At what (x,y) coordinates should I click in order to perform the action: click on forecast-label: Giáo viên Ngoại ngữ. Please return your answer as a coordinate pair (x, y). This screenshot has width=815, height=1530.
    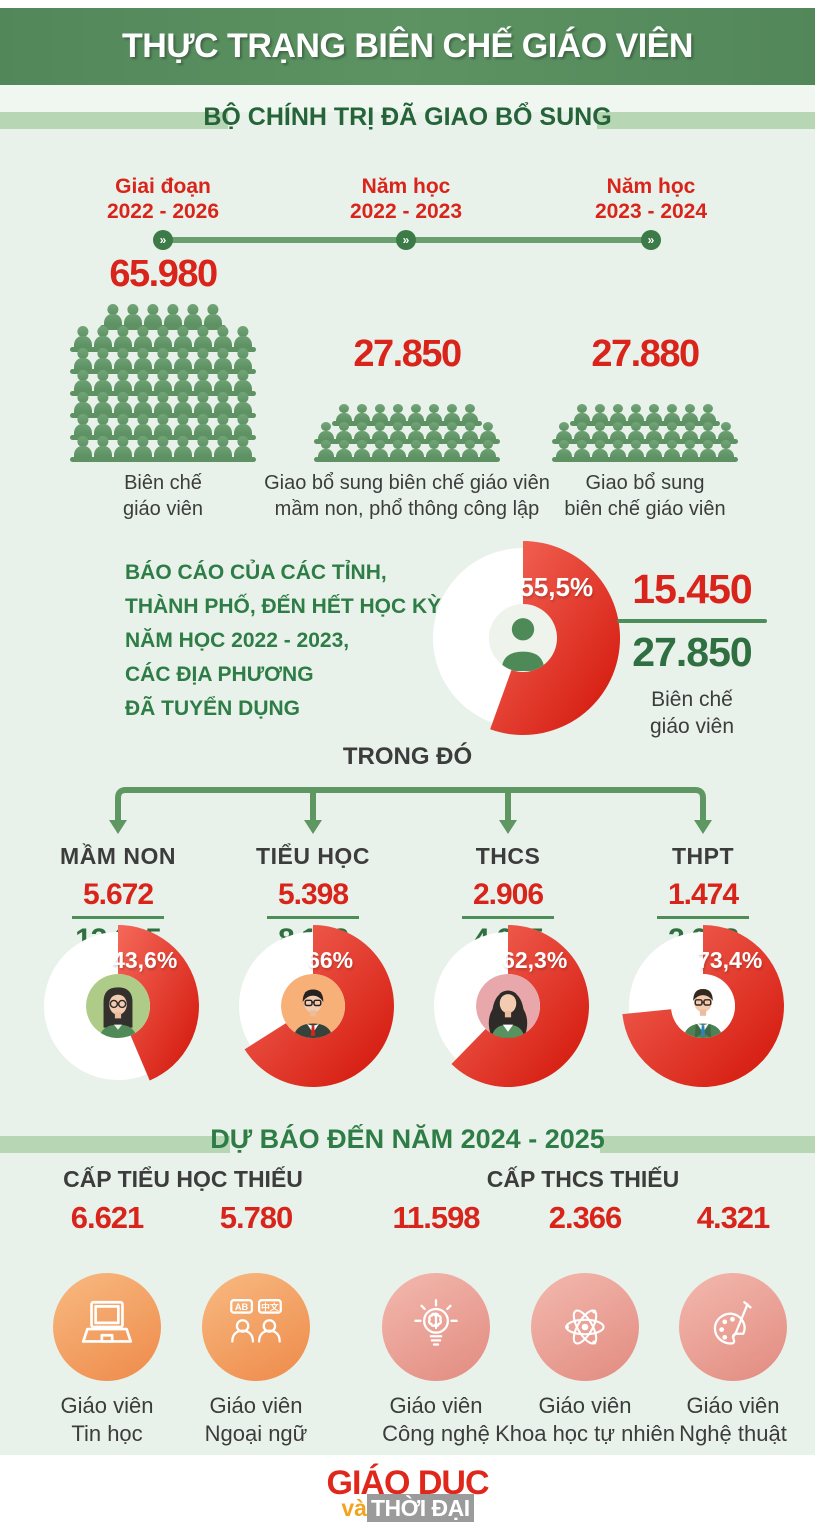
    Looking at the image, I should click on (256, 1419).